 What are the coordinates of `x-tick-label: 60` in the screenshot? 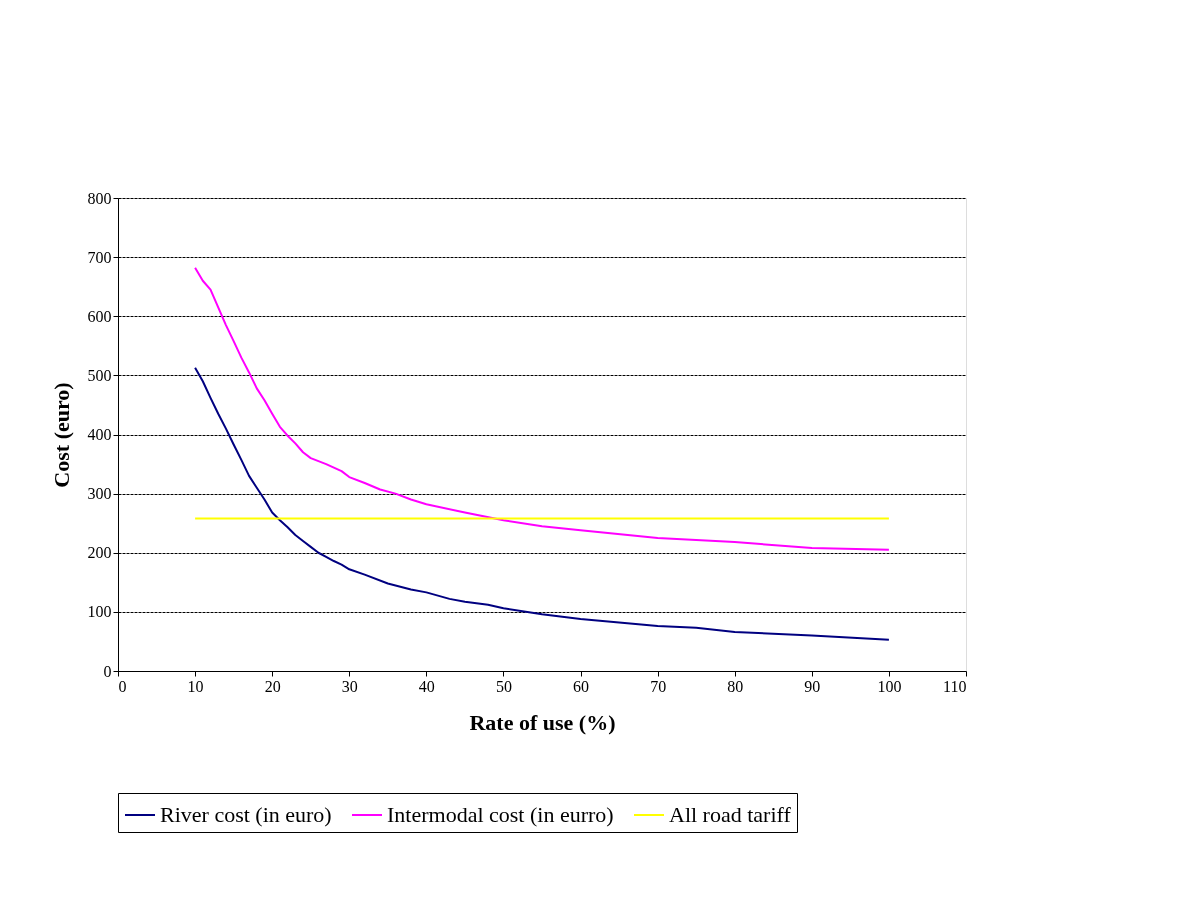 It's located at (581, 686).